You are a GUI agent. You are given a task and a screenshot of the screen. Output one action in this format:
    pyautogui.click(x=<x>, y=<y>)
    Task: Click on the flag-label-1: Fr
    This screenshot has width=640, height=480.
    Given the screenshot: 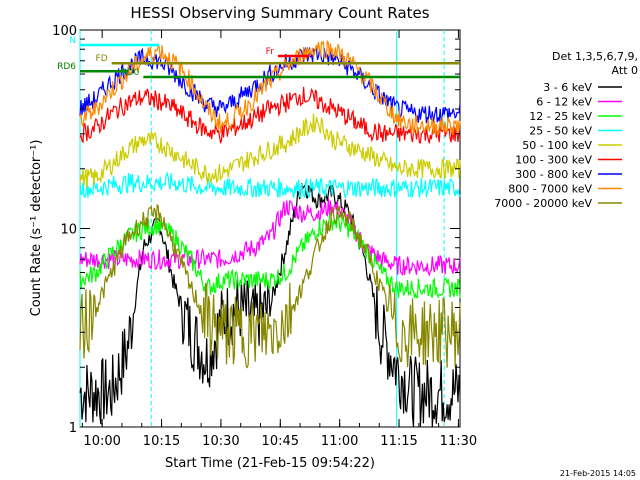 What is the action you would take?
    pyautogui.click(x=270, y=52)
    